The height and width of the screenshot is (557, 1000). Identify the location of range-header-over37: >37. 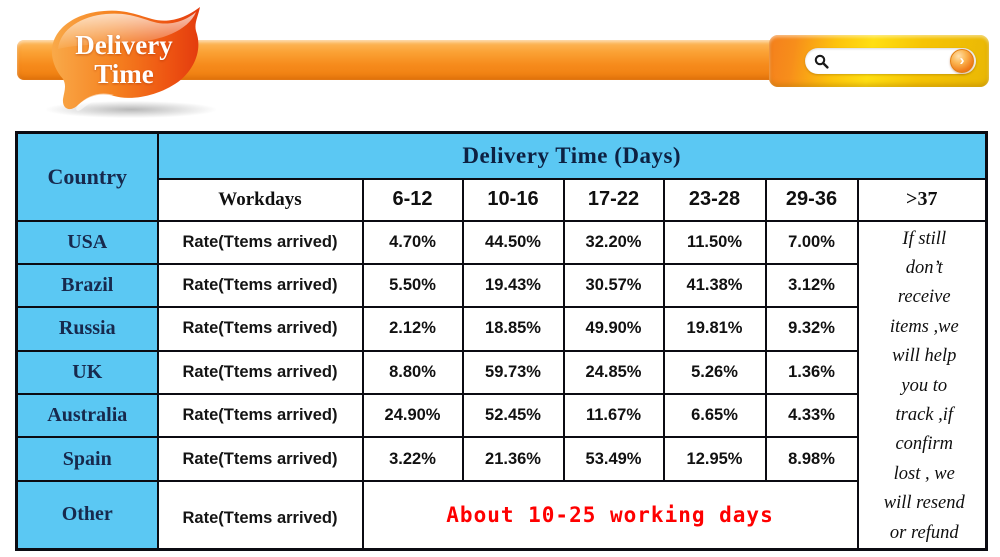
(922, 199).